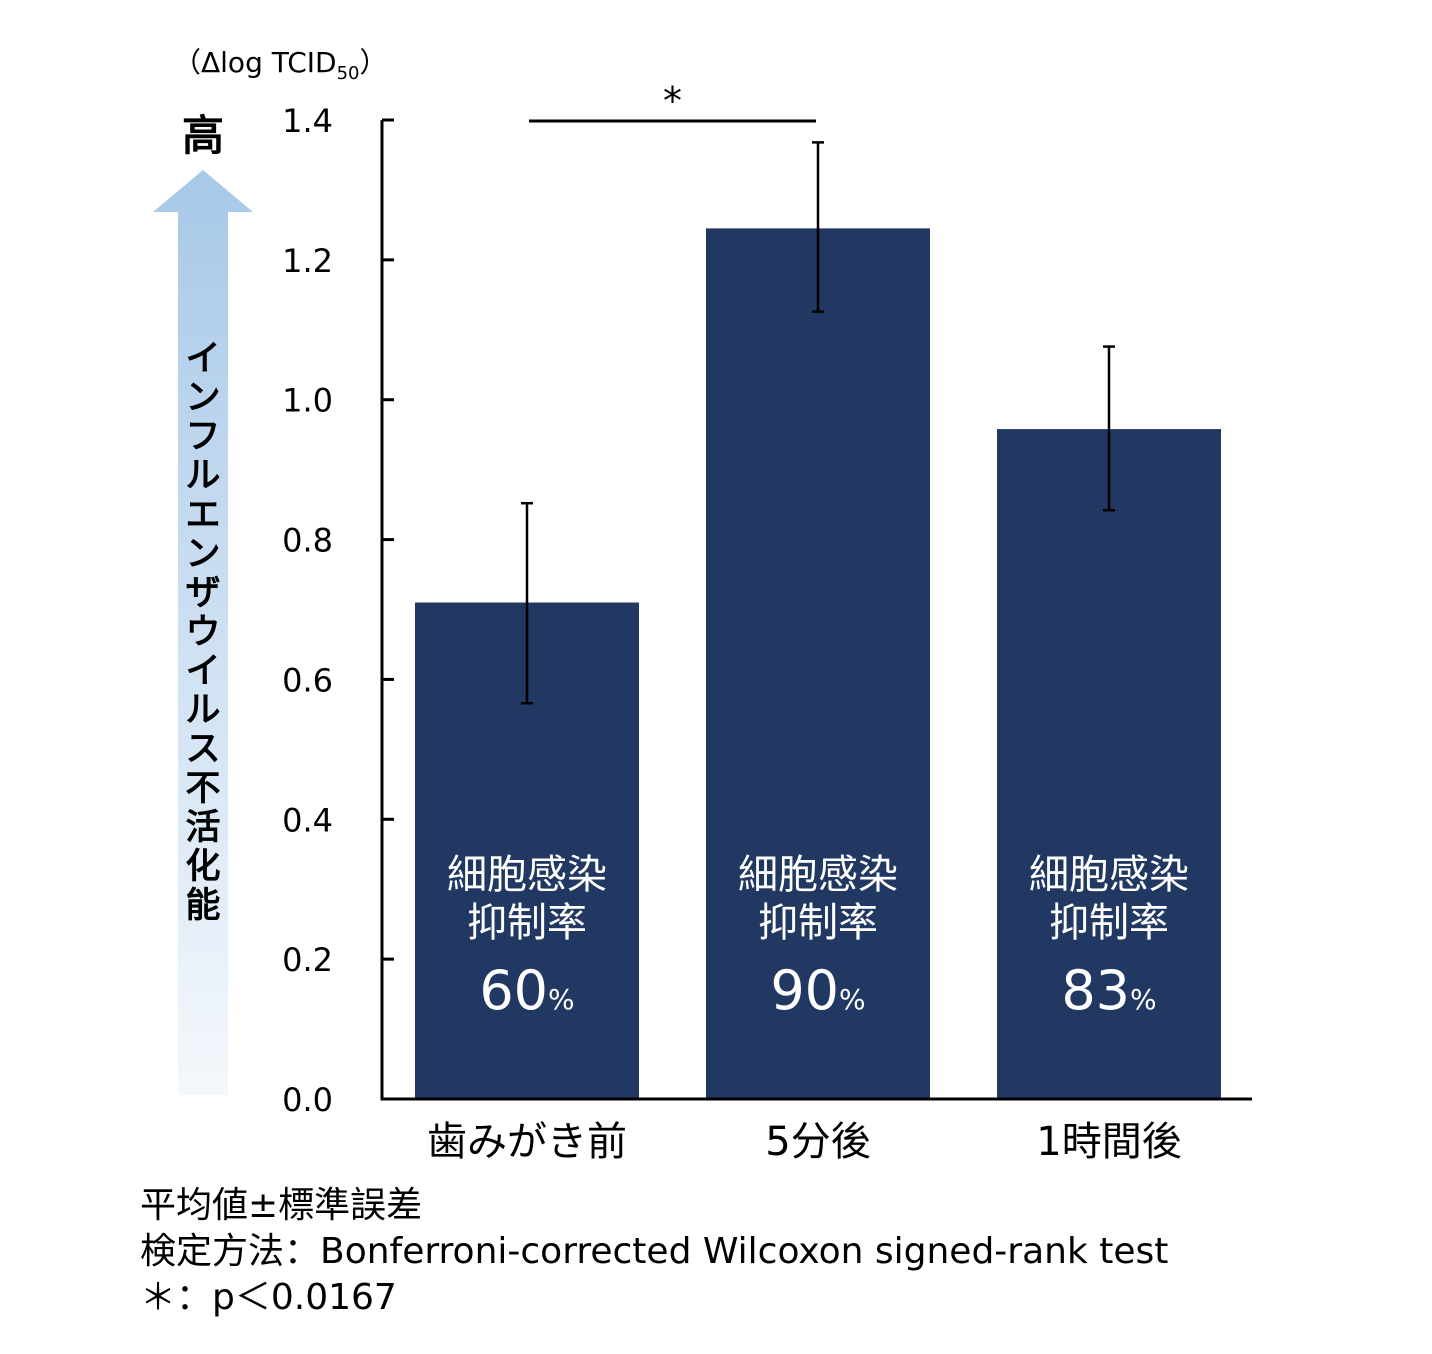  What do you see at coordinates (202, 515) in the screenshot?
I see `y-axis-label-char-4: エ` at bounding box center [202, 515].